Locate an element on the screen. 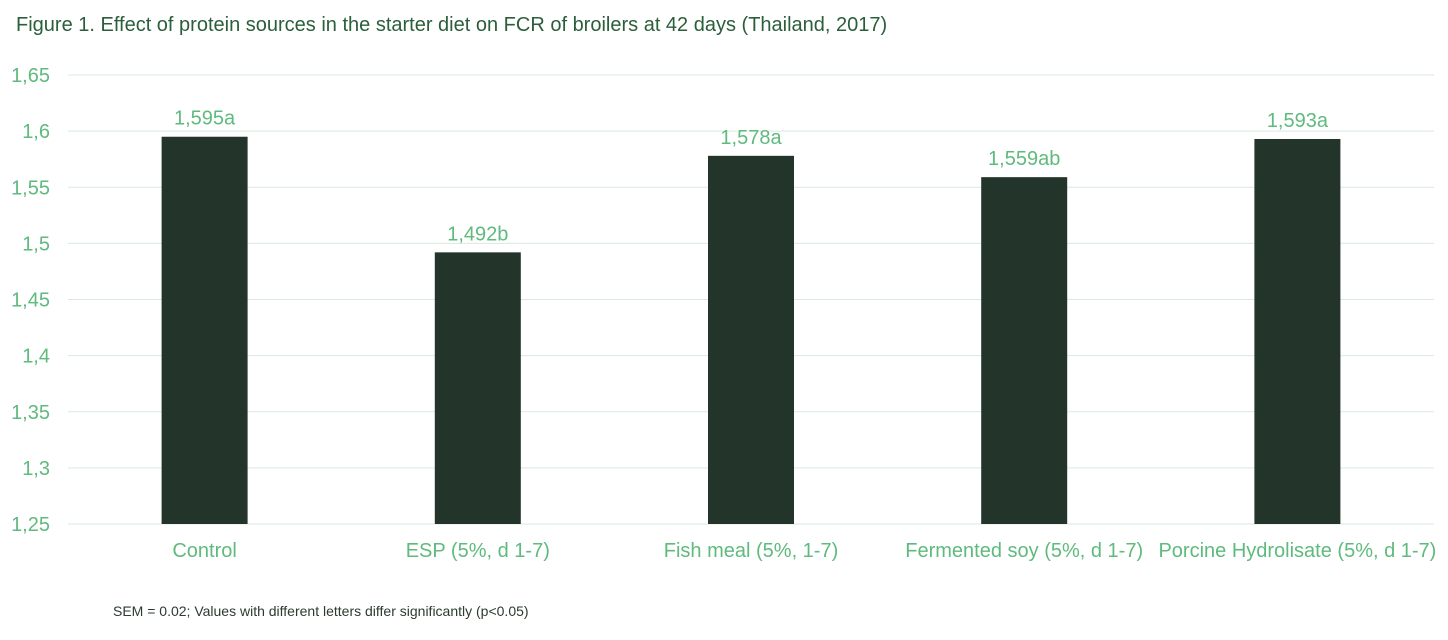 This screenshot has height=640, width=1448. data-label: 1,559ab is located at coordinates (1024, 159).